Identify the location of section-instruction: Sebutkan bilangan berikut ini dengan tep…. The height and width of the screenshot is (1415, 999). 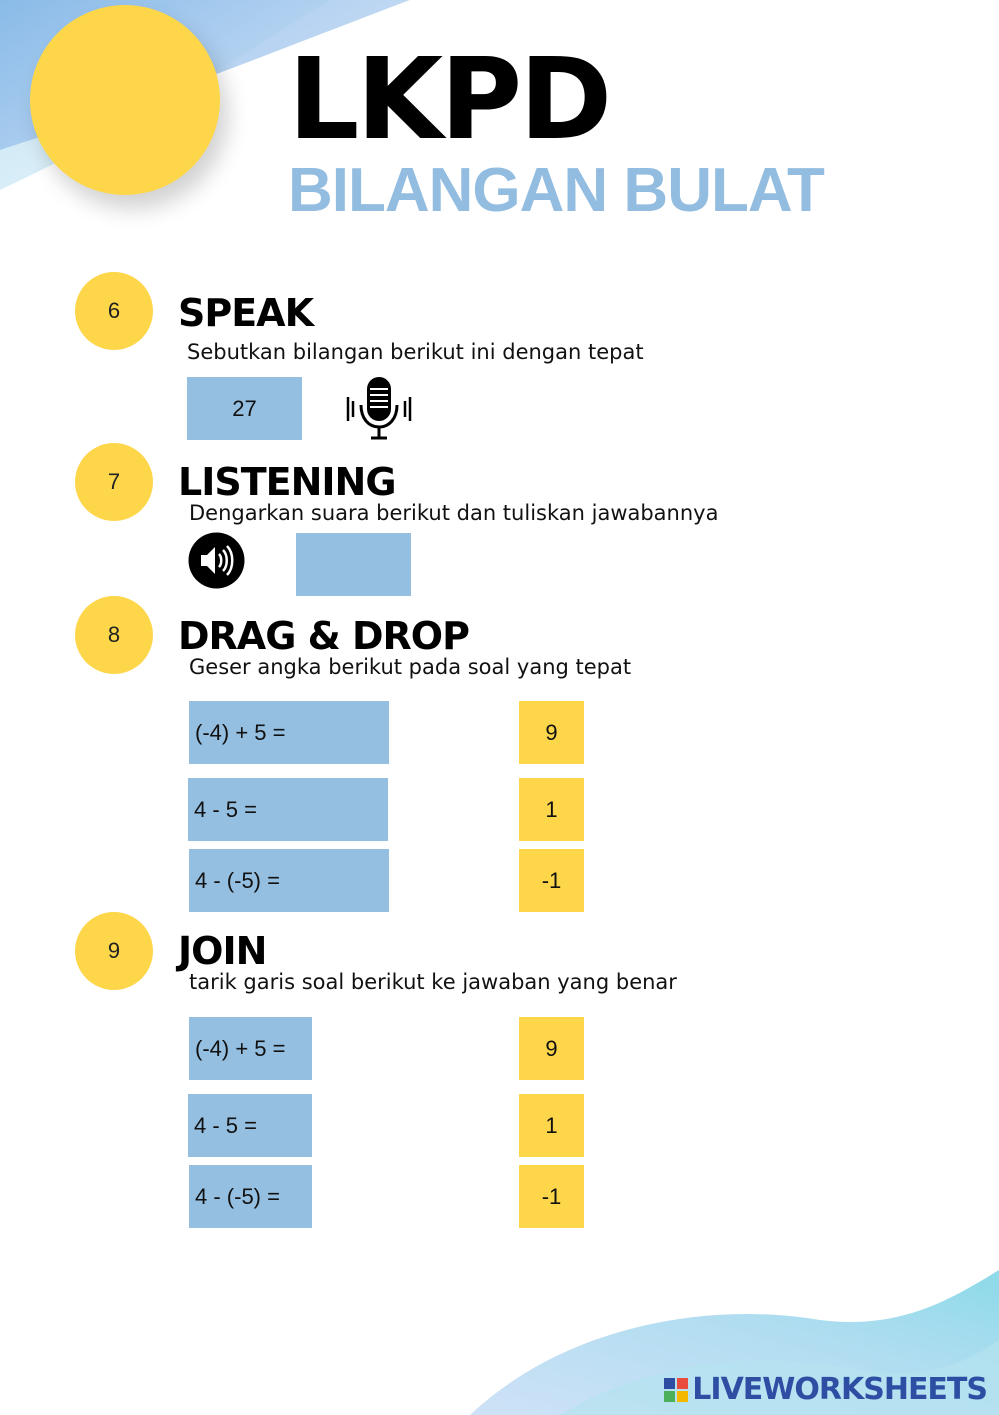
(415, 352).